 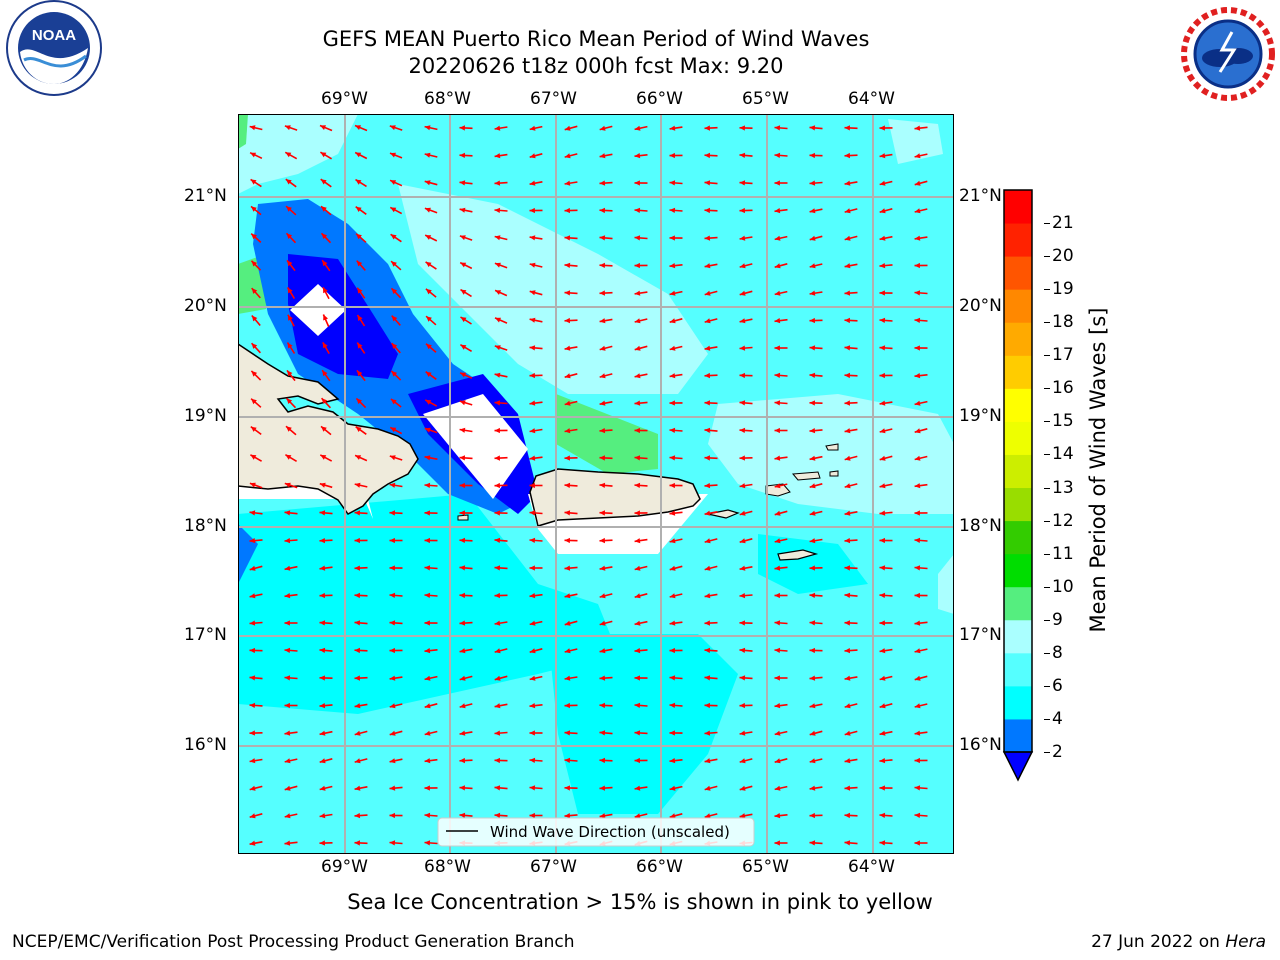 I want to click on lon-label-top: 66°W, so click(x=659, y=99).